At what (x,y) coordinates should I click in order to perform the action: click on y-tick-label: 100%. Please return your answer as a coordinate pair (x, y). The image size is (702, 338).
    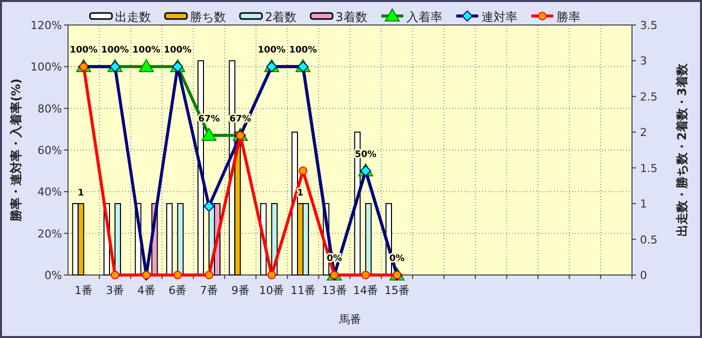
    Looking at the image, I should click on (46, 67).